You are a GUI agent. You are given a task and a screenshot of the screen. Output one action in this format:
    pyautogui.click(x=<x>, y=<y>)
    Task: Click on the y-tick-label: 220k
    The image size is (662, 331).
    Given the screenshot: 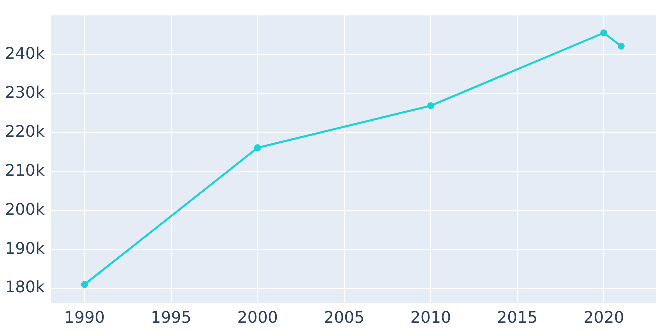 What is the action you would take?
    pyautogui.click(x=25, y=131)
    